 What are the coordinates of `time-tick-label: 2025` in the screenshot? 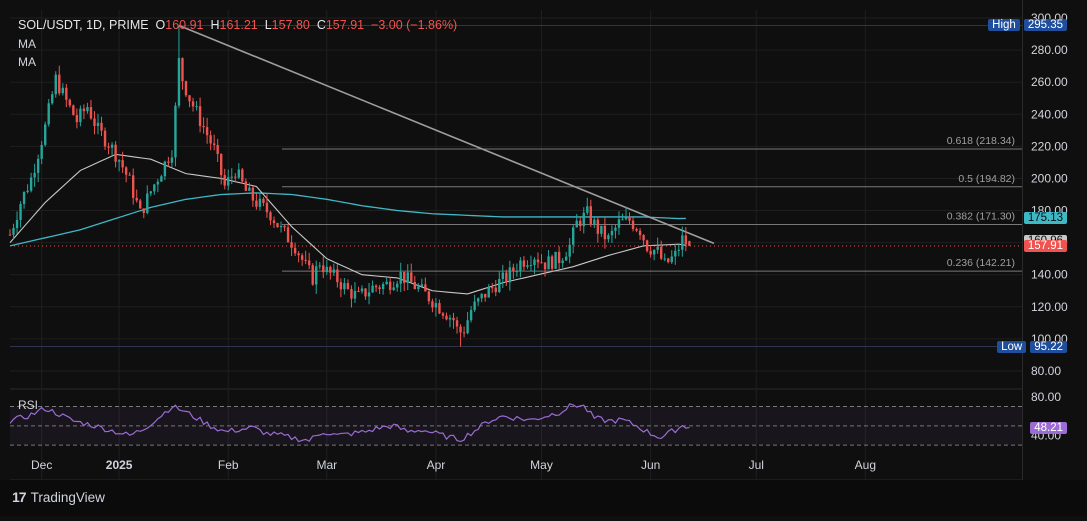 It's located at (119, 465).